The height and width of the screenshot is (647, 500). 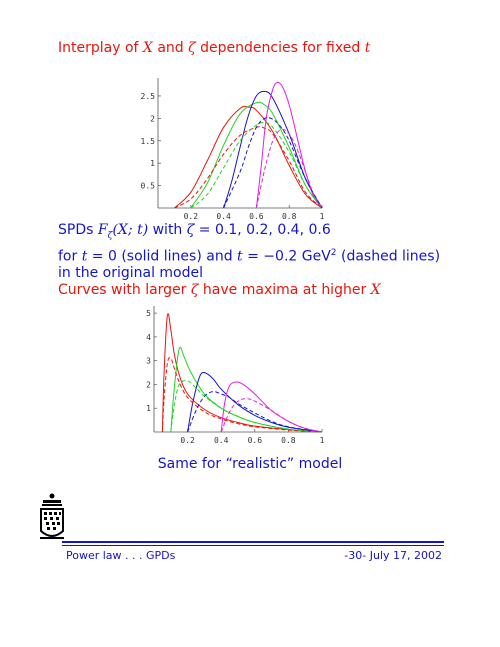 I want to click on desc-text: SPDs, so click(x=78, y=230).